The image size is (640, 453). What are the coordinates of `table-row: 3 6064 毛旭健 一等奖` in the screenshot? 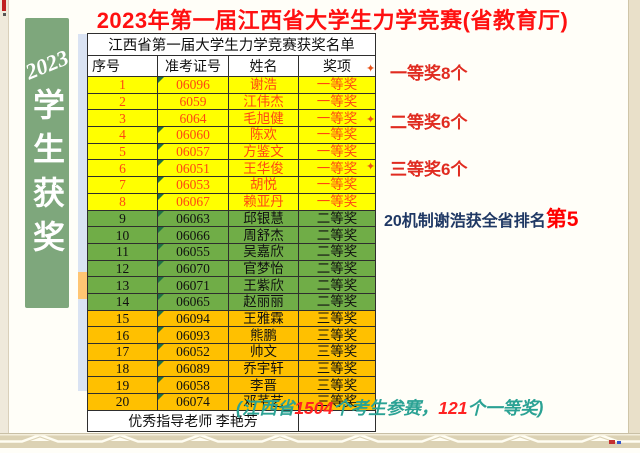 It's located at (231, 118).